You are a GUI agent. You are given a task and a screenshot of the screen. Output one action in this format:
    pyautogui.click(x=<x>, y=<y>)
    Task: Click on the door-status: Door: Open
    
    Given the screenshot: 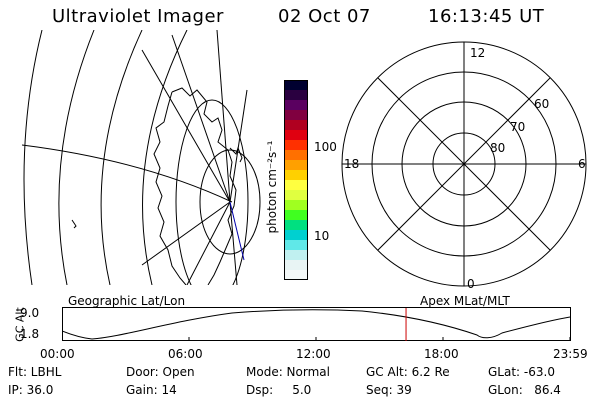 What is the action you would take?
    pyautogui.click(x=160, y=372)
    